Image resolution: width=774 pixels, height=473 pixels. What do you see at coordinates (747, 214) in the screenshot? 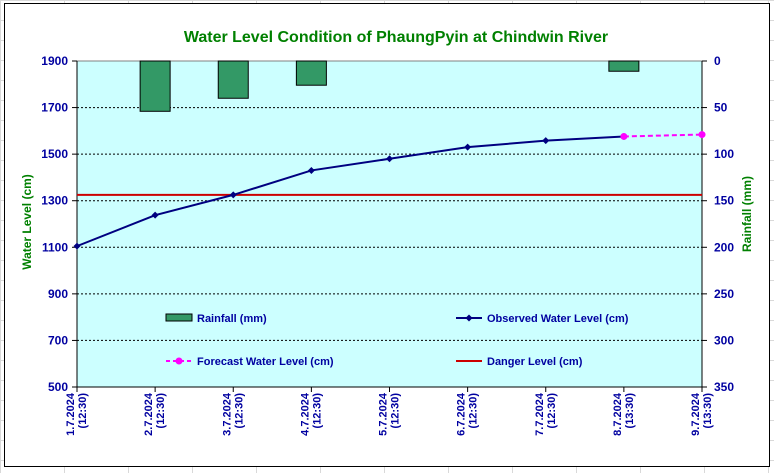
I see `right-axis-title: Rainfall (mm)` at bounding box center [747, 214].